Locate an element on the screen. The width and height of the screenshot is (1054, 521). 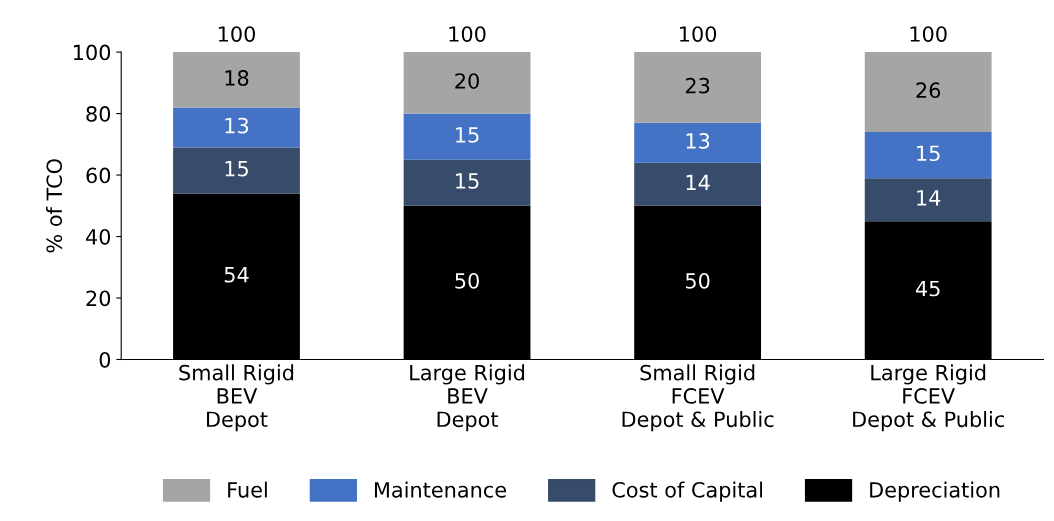
data-label: 23 is located at coordinates (697, 85).